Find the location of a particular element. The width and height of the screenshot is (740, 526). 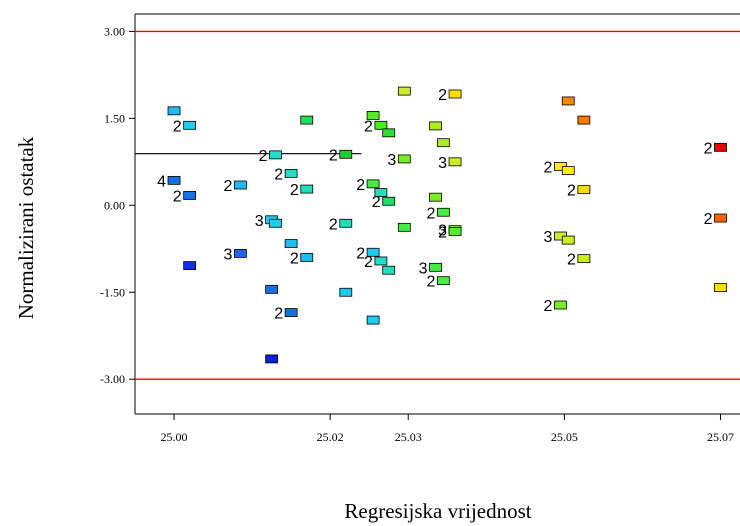

y-axis-ticks: 3.00 1.50 0.00 -1.50 -3.00 is located at coordinates (117, 205).